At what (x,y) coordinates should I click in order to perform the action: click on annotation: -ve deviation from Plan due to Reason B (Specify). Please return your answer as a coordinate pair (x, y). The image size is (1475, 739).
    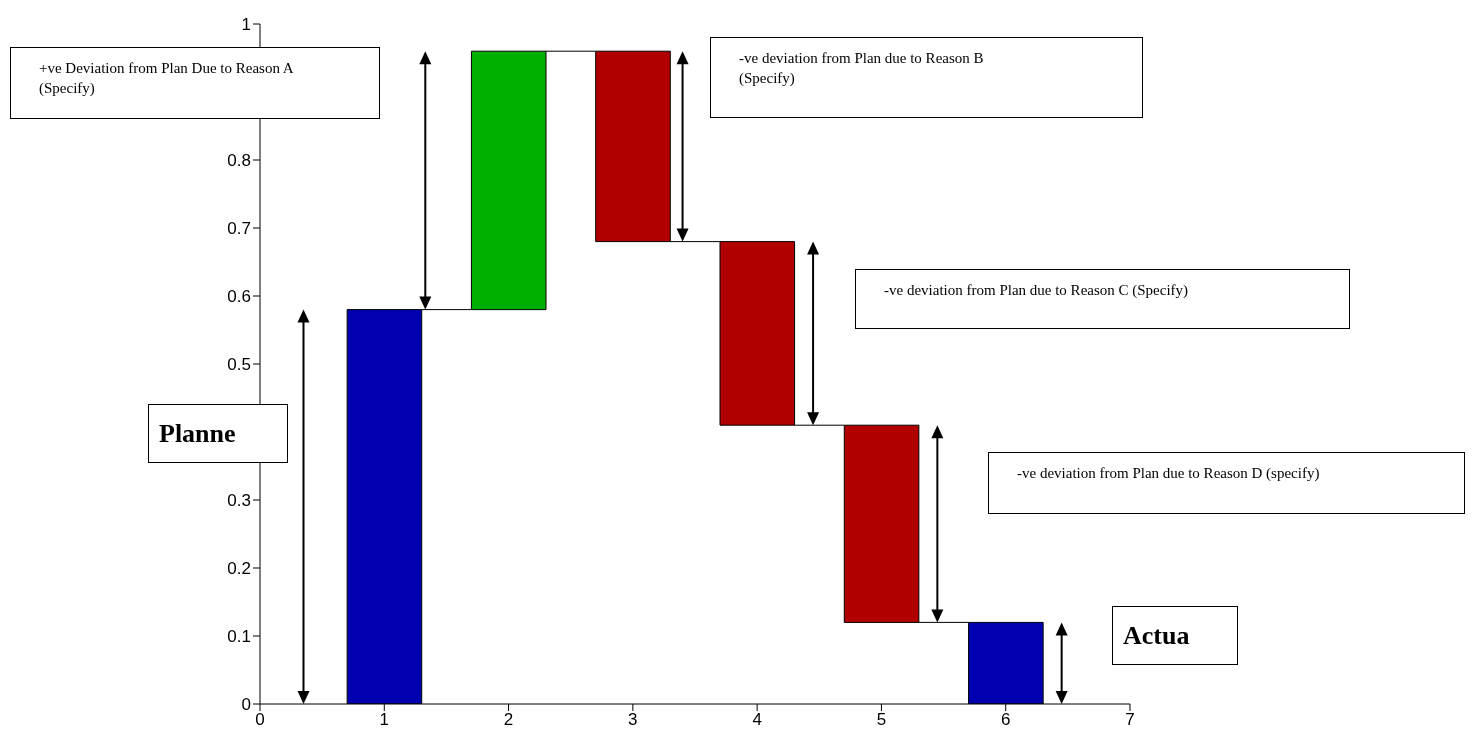
    Looking at the image, I should click on (861, 68).